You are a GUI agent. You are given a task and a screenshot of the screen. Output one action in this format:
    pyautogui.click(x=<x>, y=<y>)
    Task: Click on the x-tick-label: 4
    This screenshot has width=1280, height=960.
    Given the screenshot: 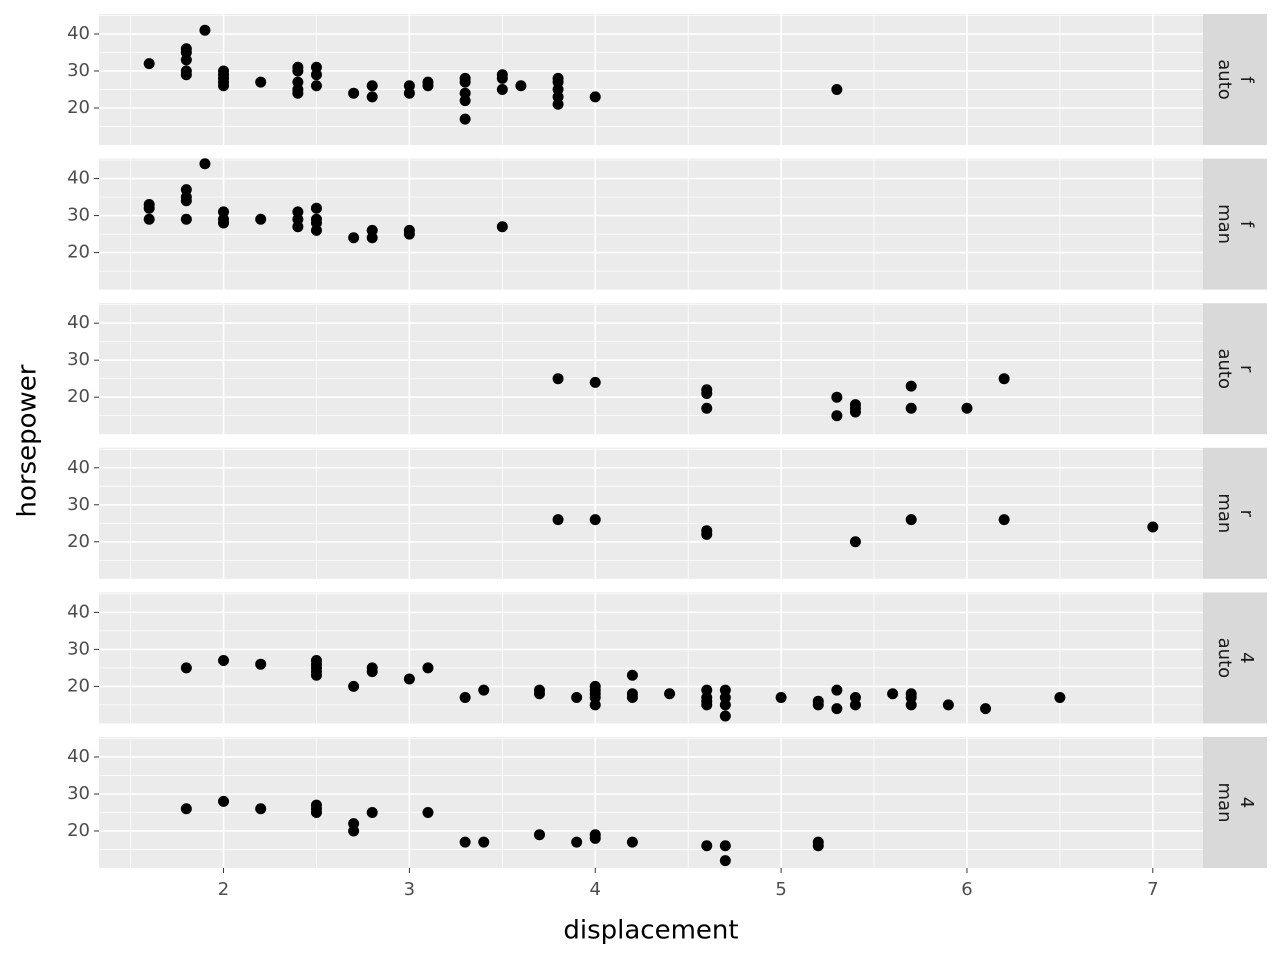 What is the action you would take?
    pyautogui.click(x=595, y=889)
    